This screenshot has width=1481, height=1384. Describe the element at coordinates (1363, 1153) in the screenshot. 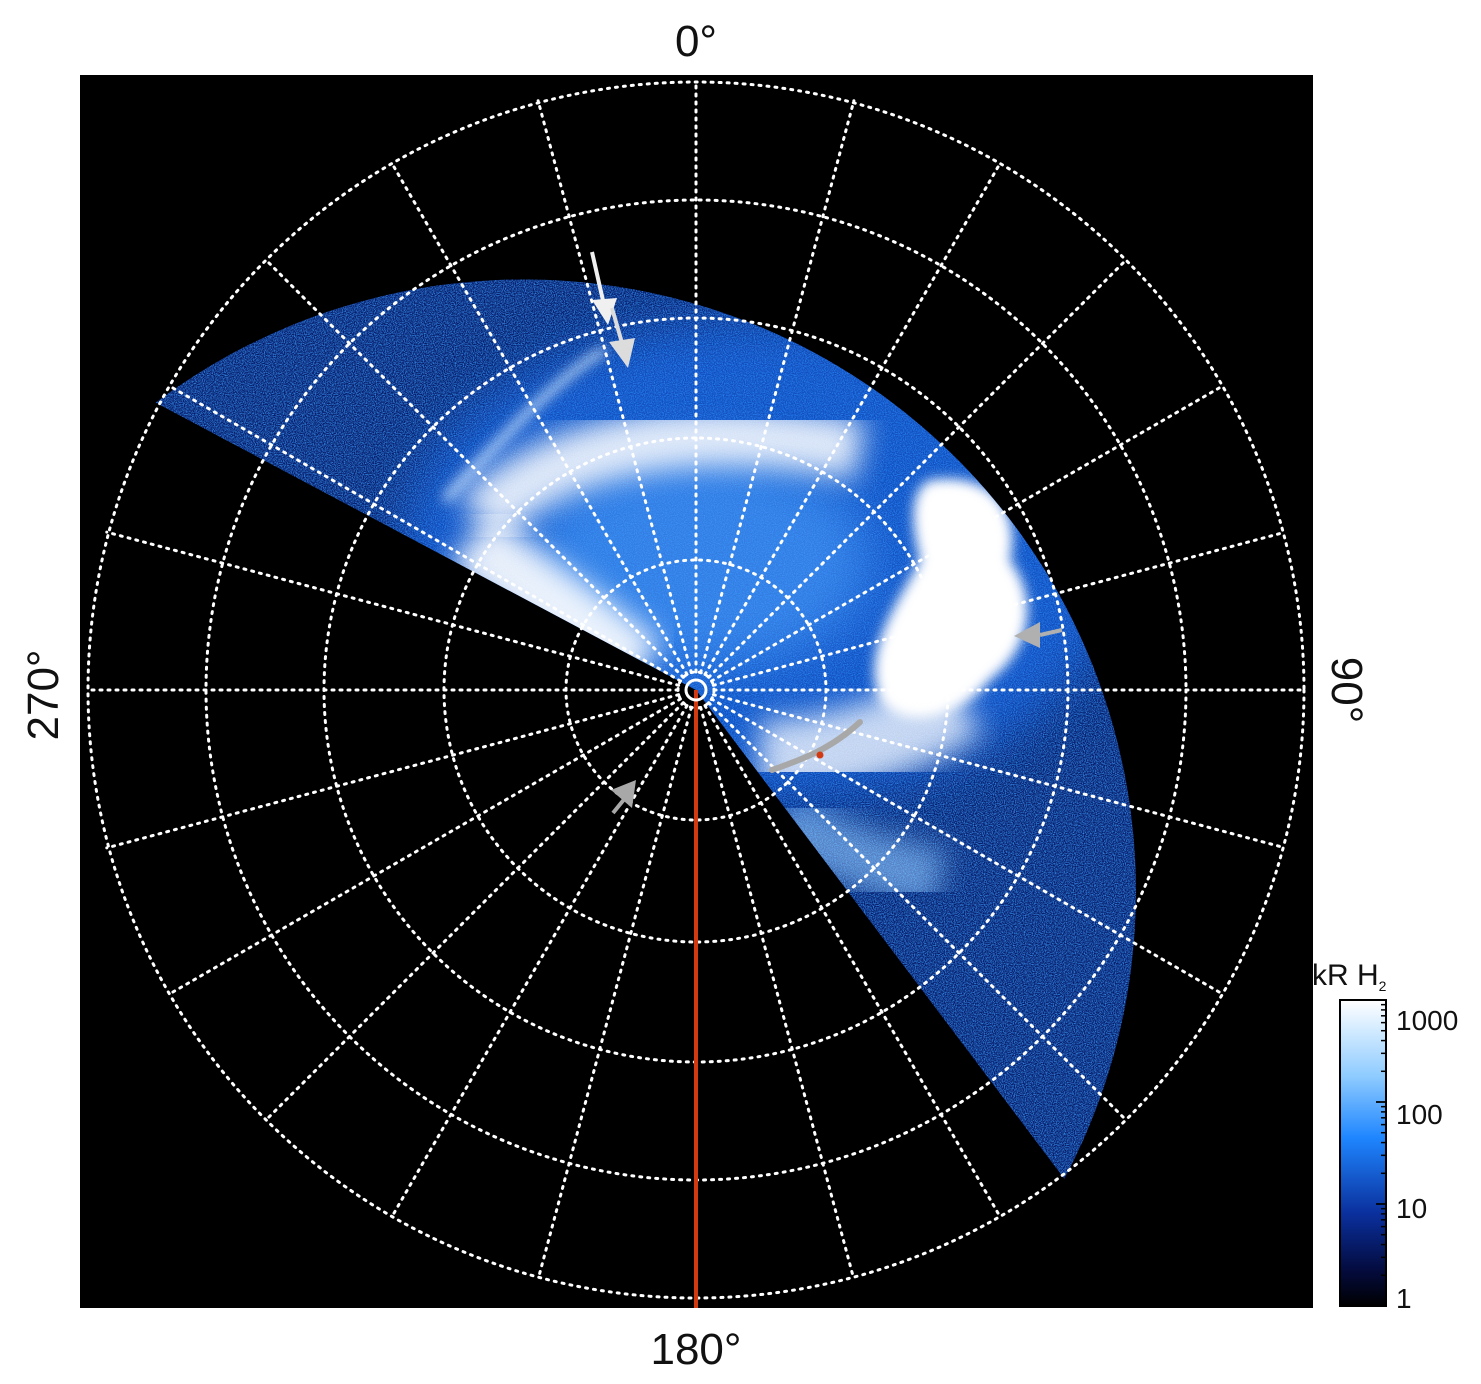

I see `colorbar-gradient` at that location.